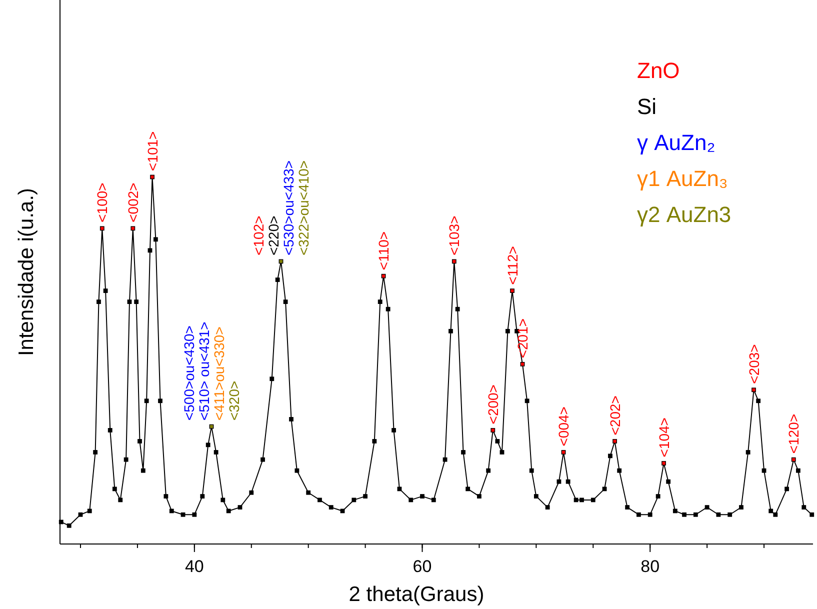 The width and height of the screenshot is (817, 609). What do you see at coordinates (416, 594) in the screenshot?
I see `x-axis-title: 2 theta(Graus)` at bounding box center [416, 594].